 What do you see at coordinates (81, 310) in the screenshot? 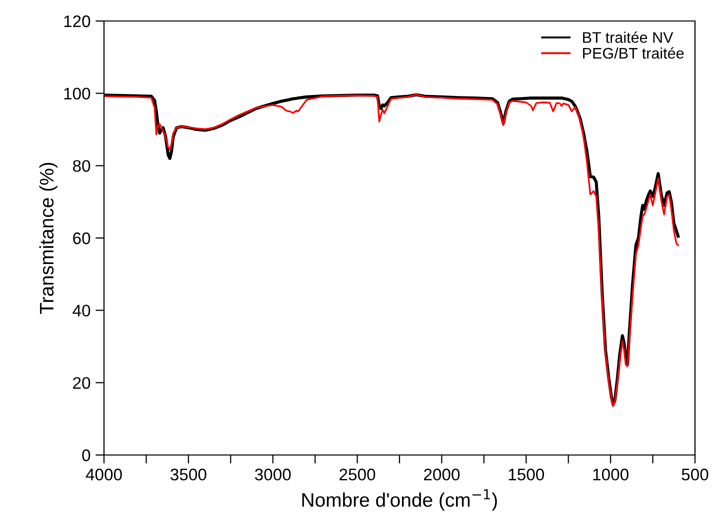
I see `y-tick-label: 40` at bounding box center [81, 310].